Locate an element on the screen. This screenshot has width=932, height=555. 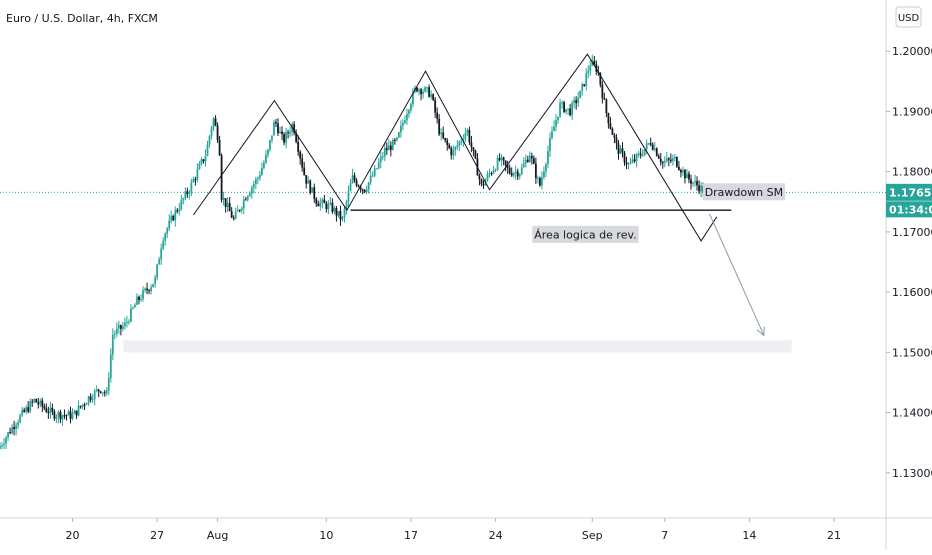
currency-button is located at coordinates (908, 17).